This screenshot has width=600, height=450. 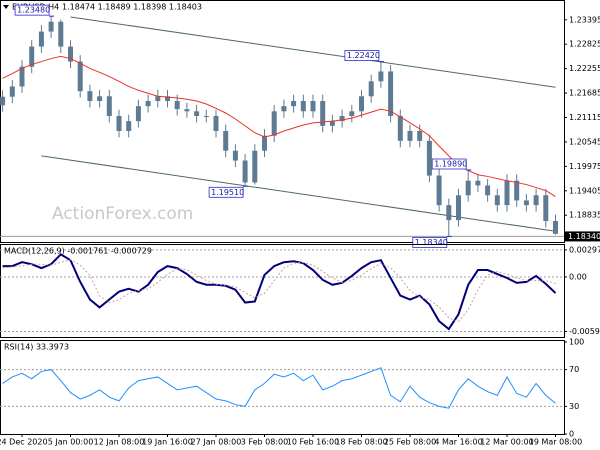 What do you see at coordinates (582, 236) in the screenshot?
I see `price-marker-box` at bounding box center [582, 236].